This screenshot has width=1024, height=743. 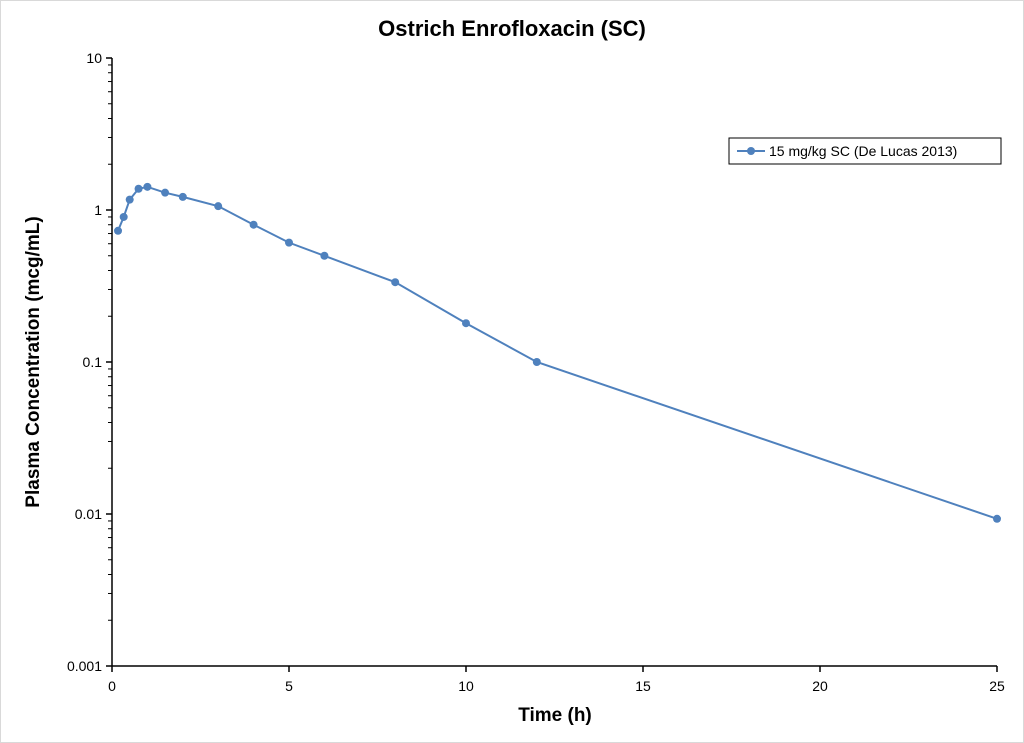 What do you see at coordinates (112, 686) in the screenshot?
I see `x-tick-label: 0` at bounding box center [112, 686].